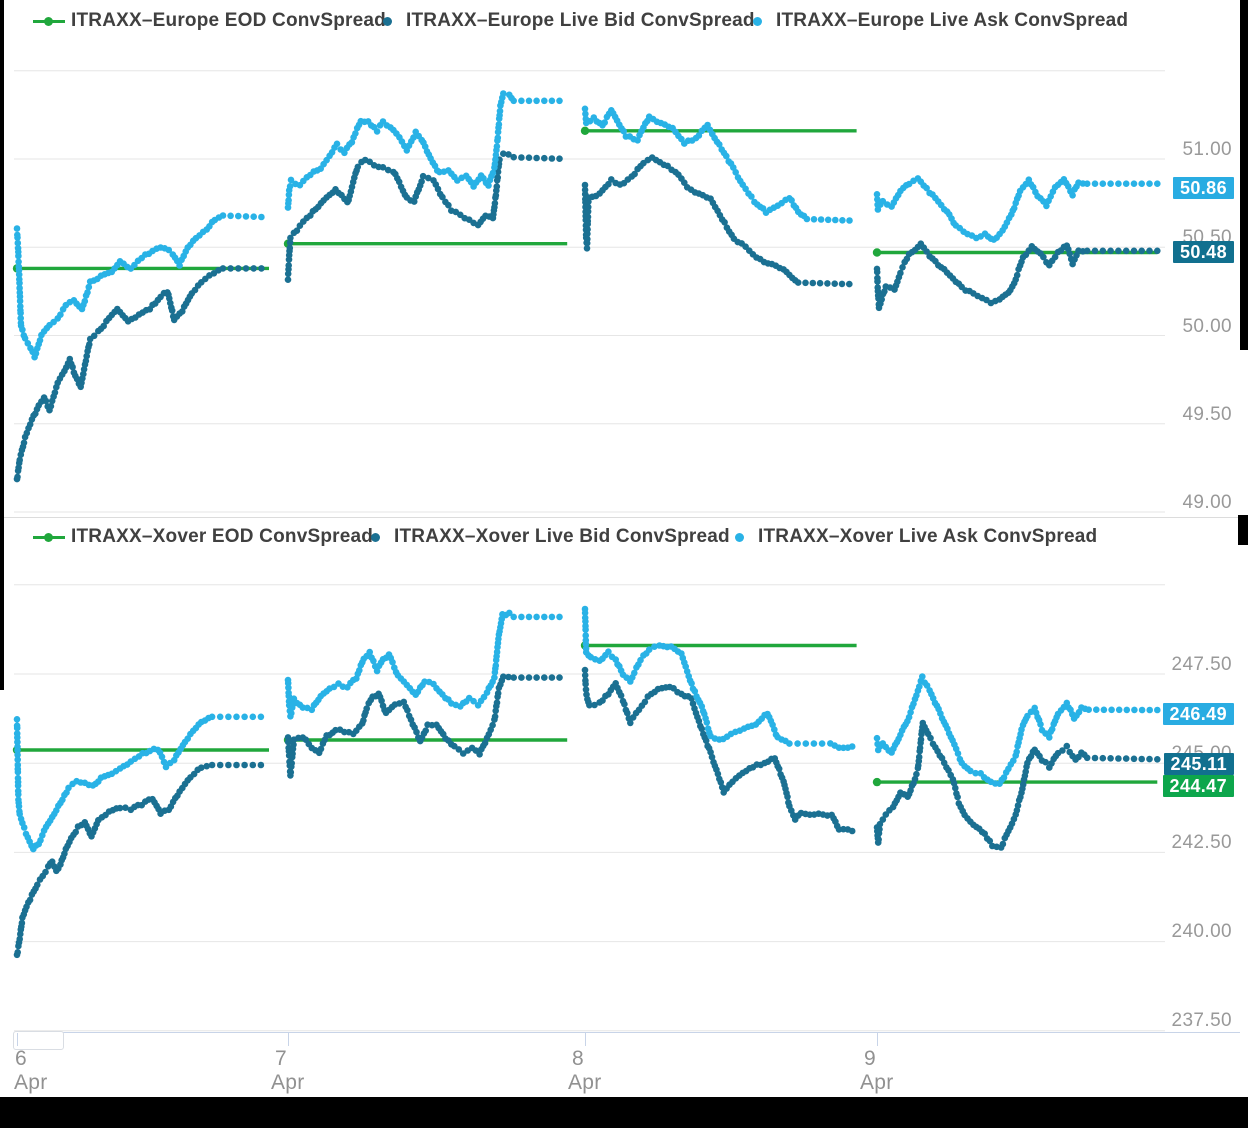 Image resolution: width=1248 pixels, height=1128 pixels. Describe the element at coordinates (1198, 786) in the screenshot. I see `eod-value-badge: 244.47` at that location.